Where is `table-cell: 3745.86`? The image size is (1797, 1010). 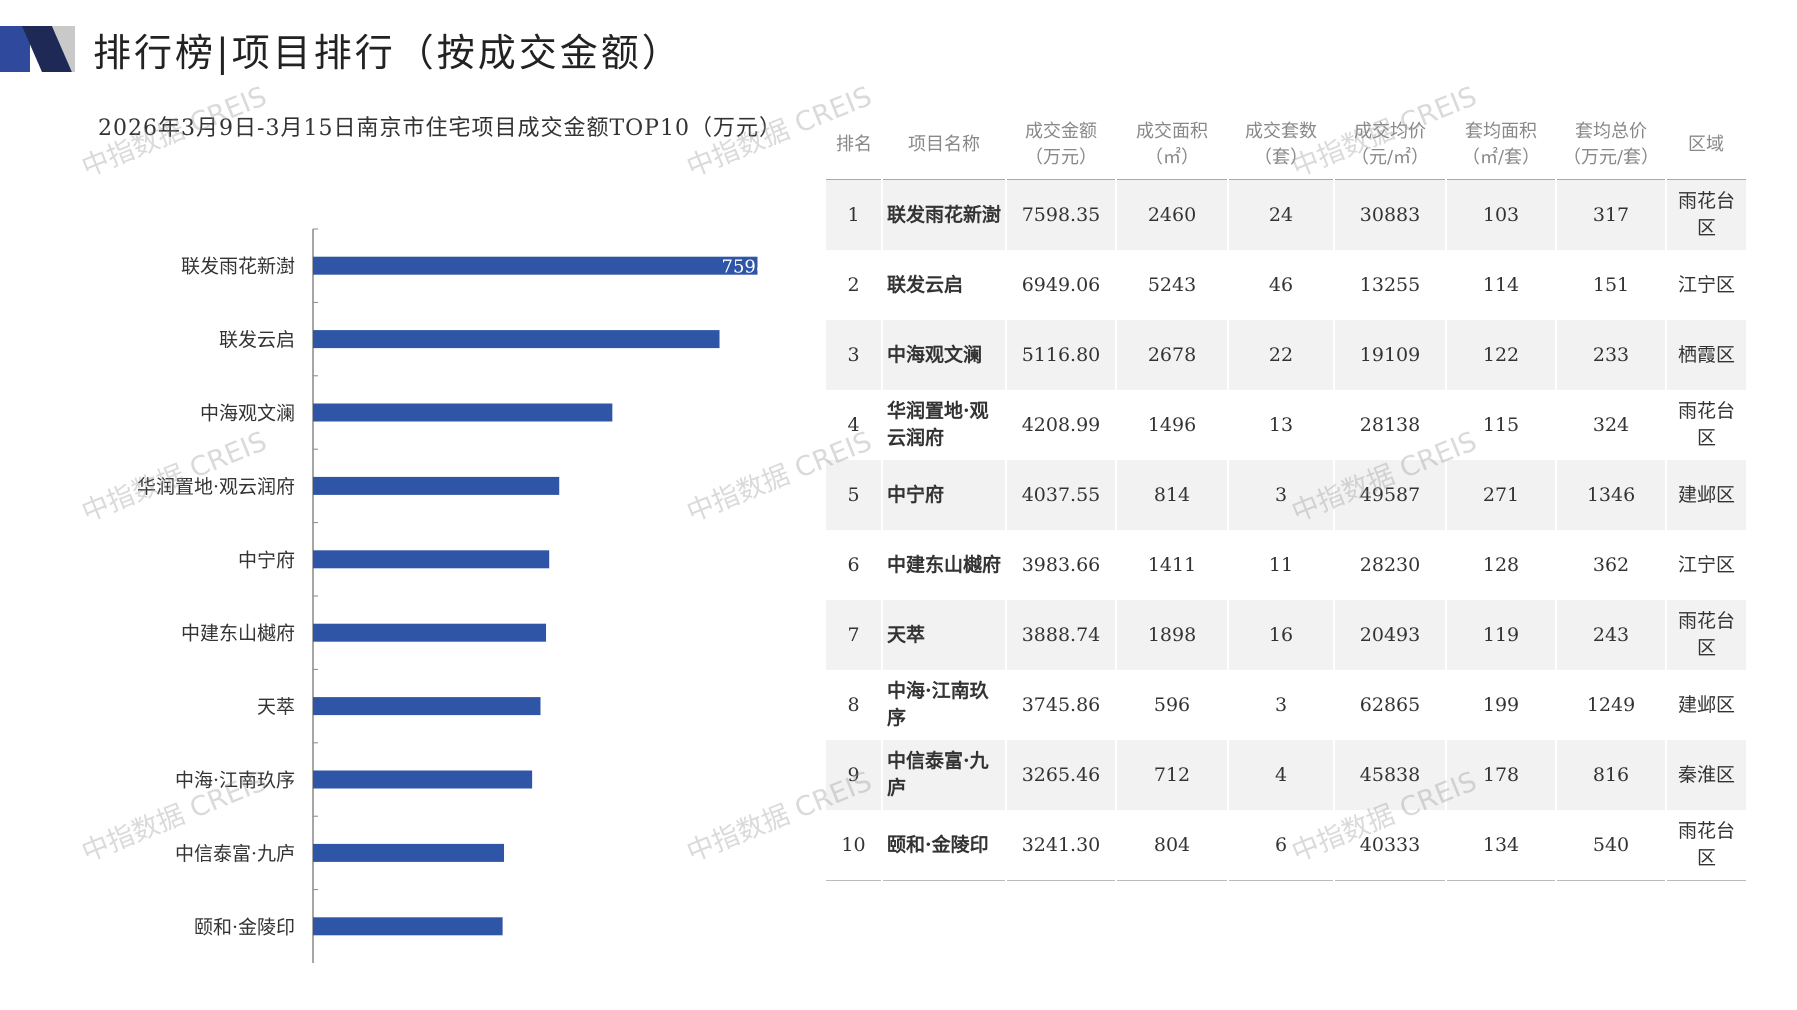
table-cell: 3745.86 is located at coordinates (1060, 705).